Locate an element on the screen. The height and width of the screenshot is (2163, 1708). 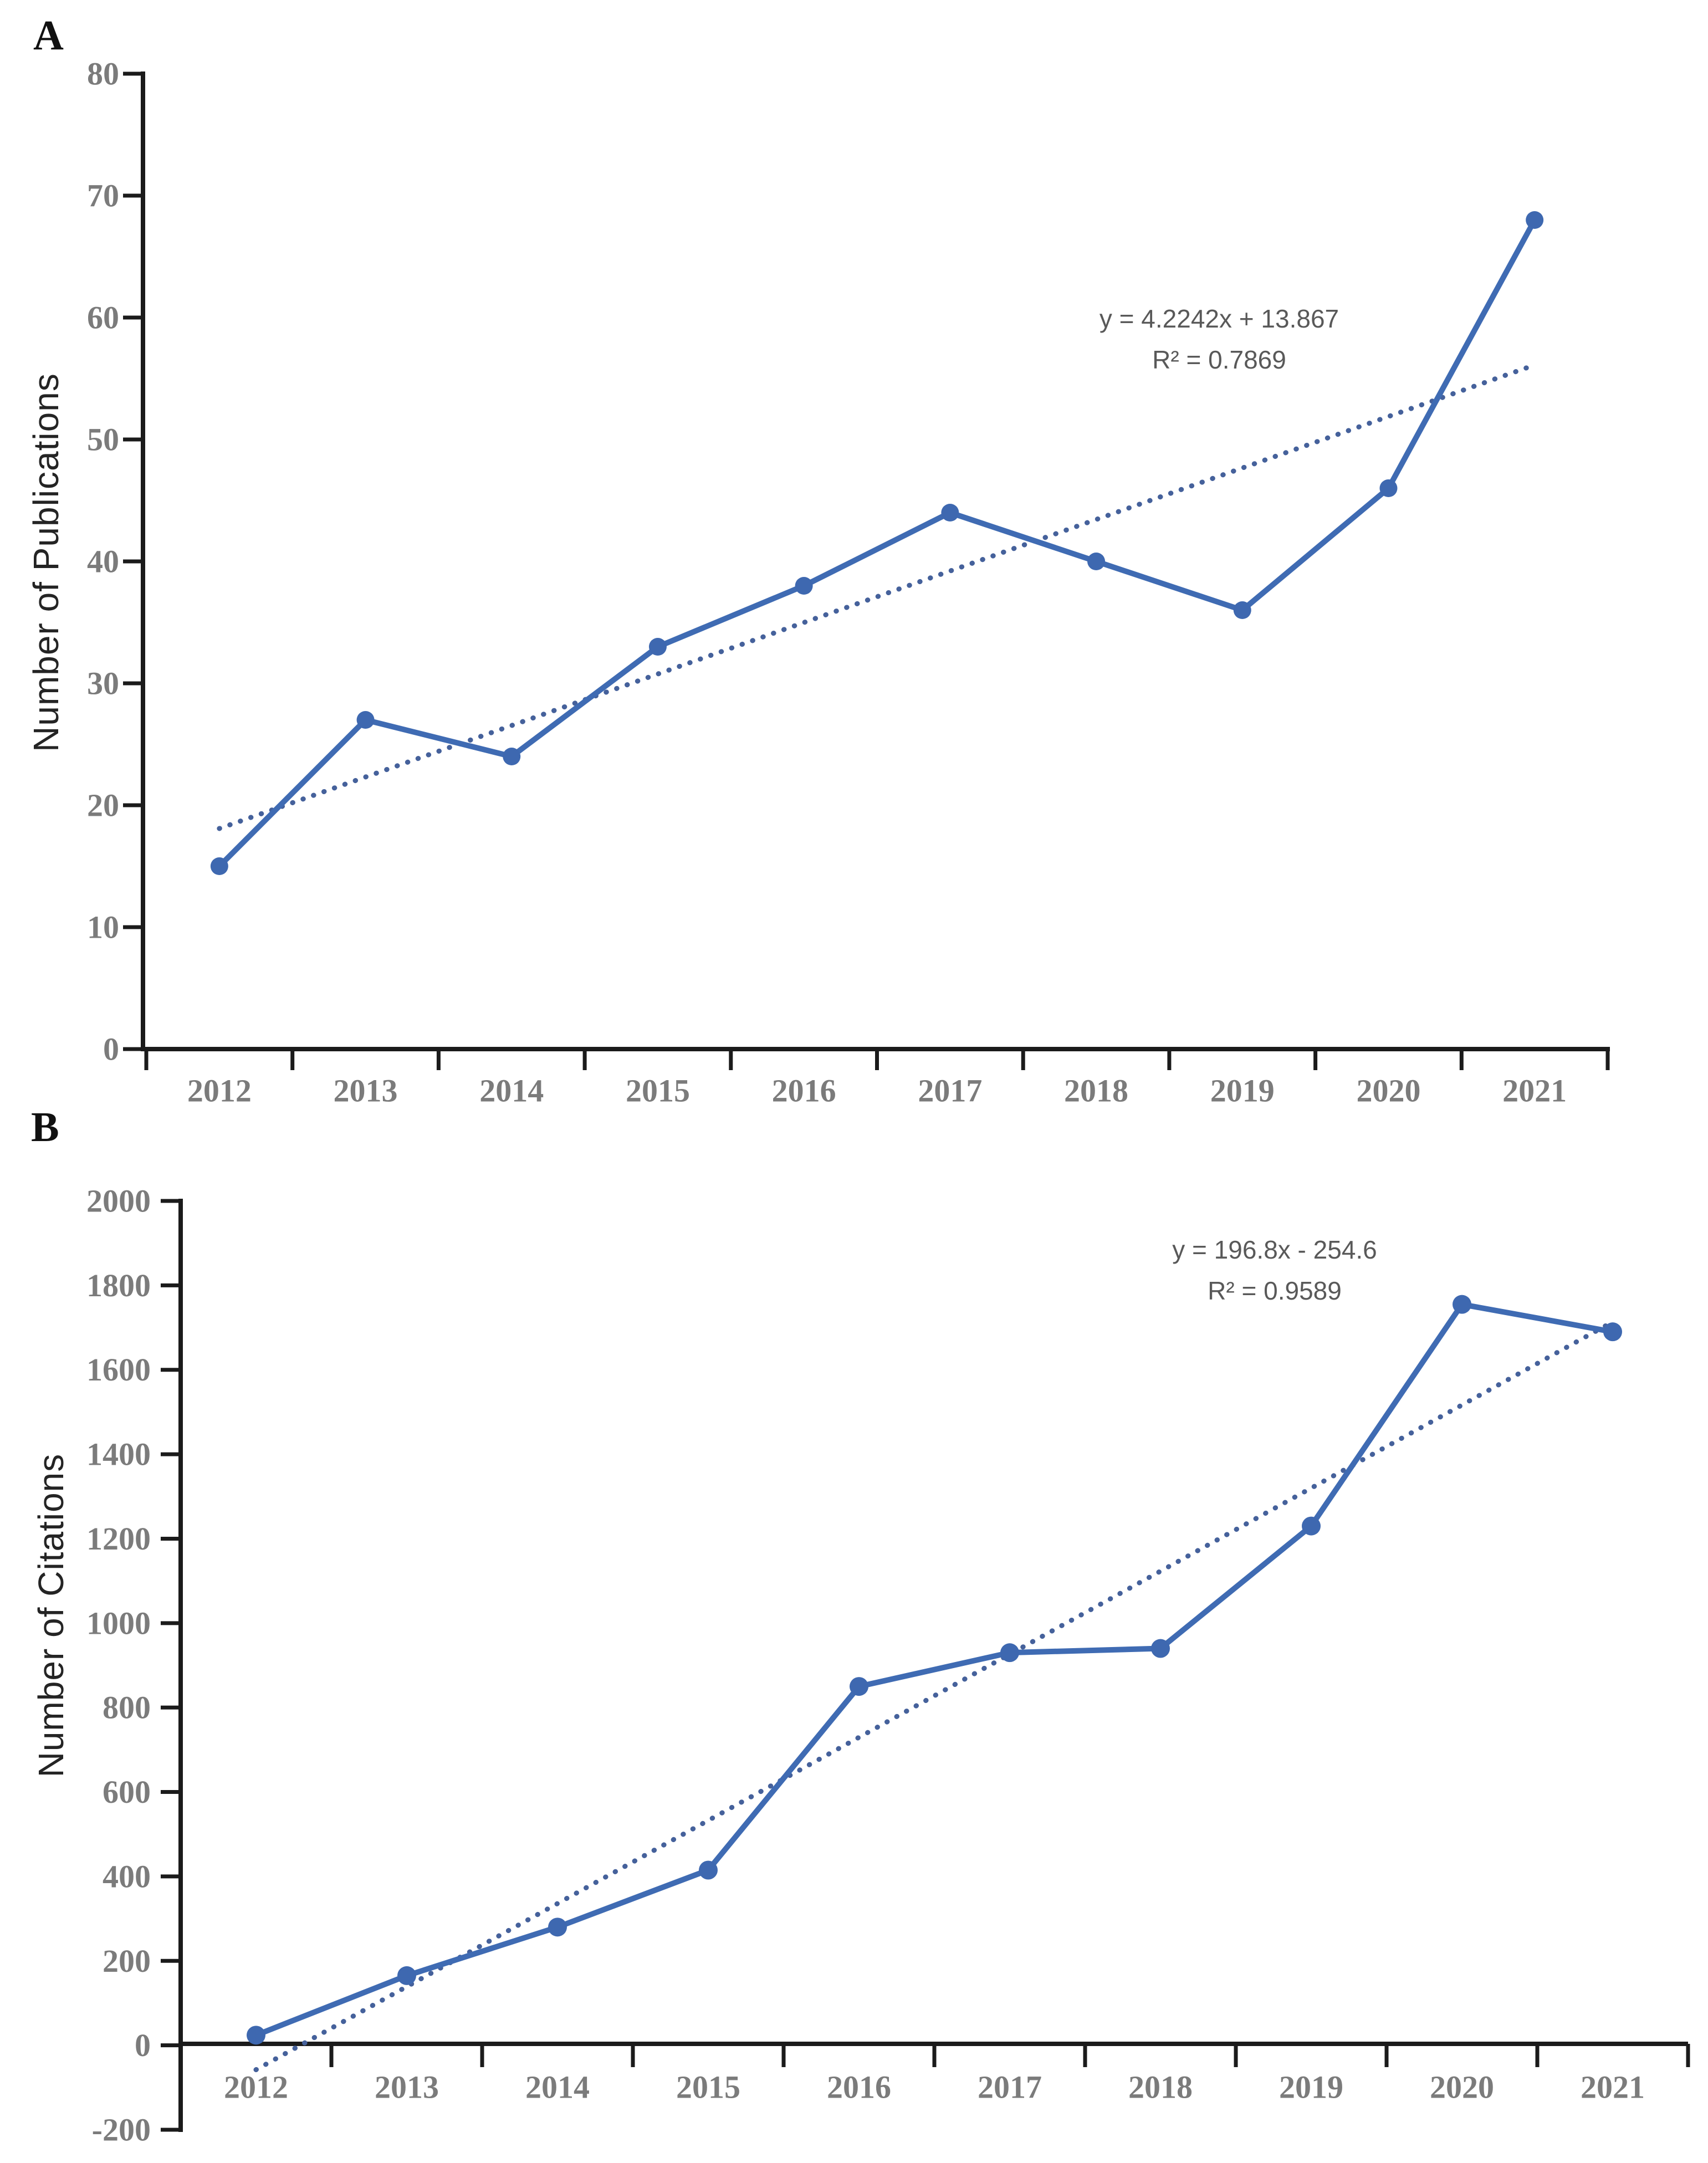
panel-b-x-tick-label: 2016 is located at coordinates (859, 2087).